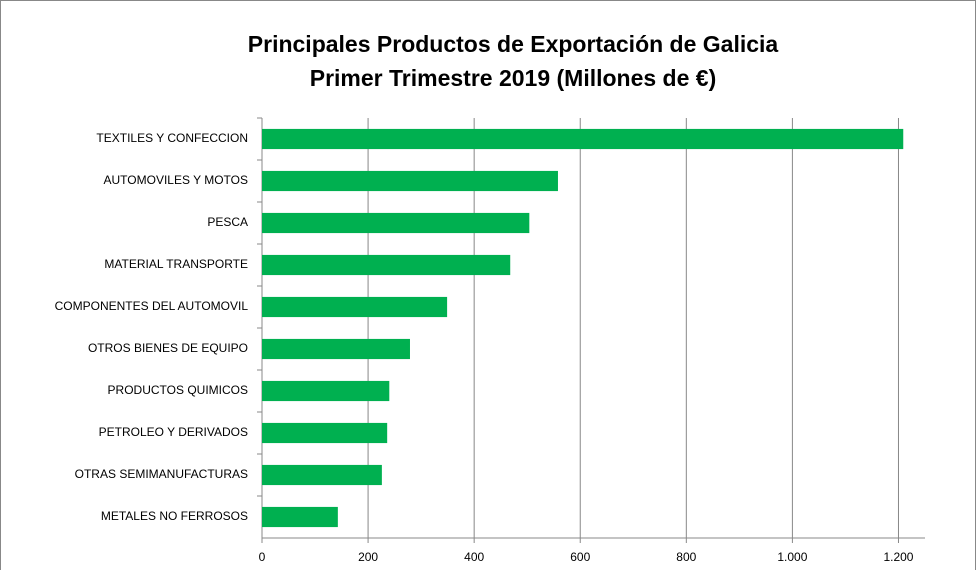  I want to click on y-tick-label: PESCA, so click(227, 222).